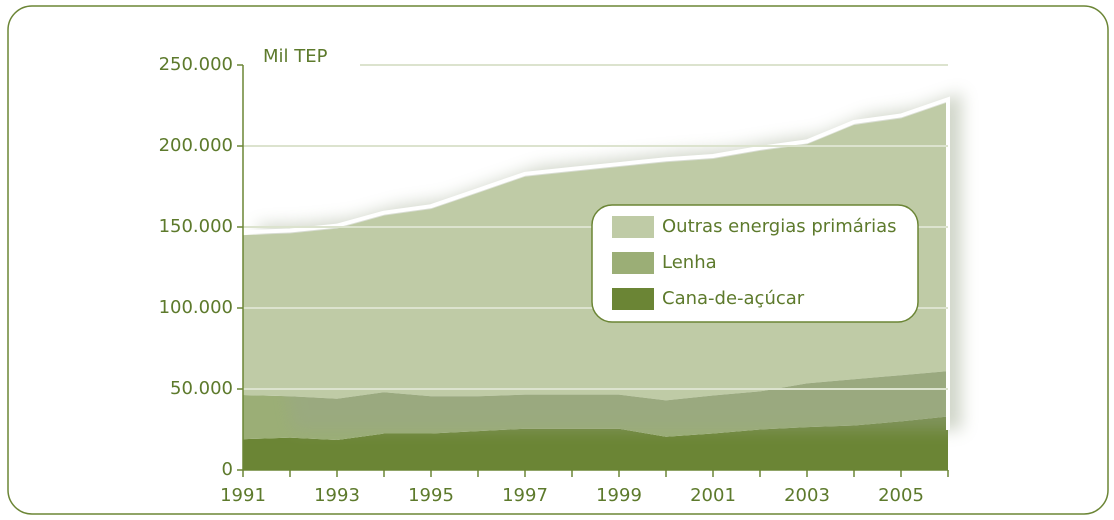  Describe the element at coordinates (196, 64) in the screenshot. I see `y-tick-label: 250.000` at that location.